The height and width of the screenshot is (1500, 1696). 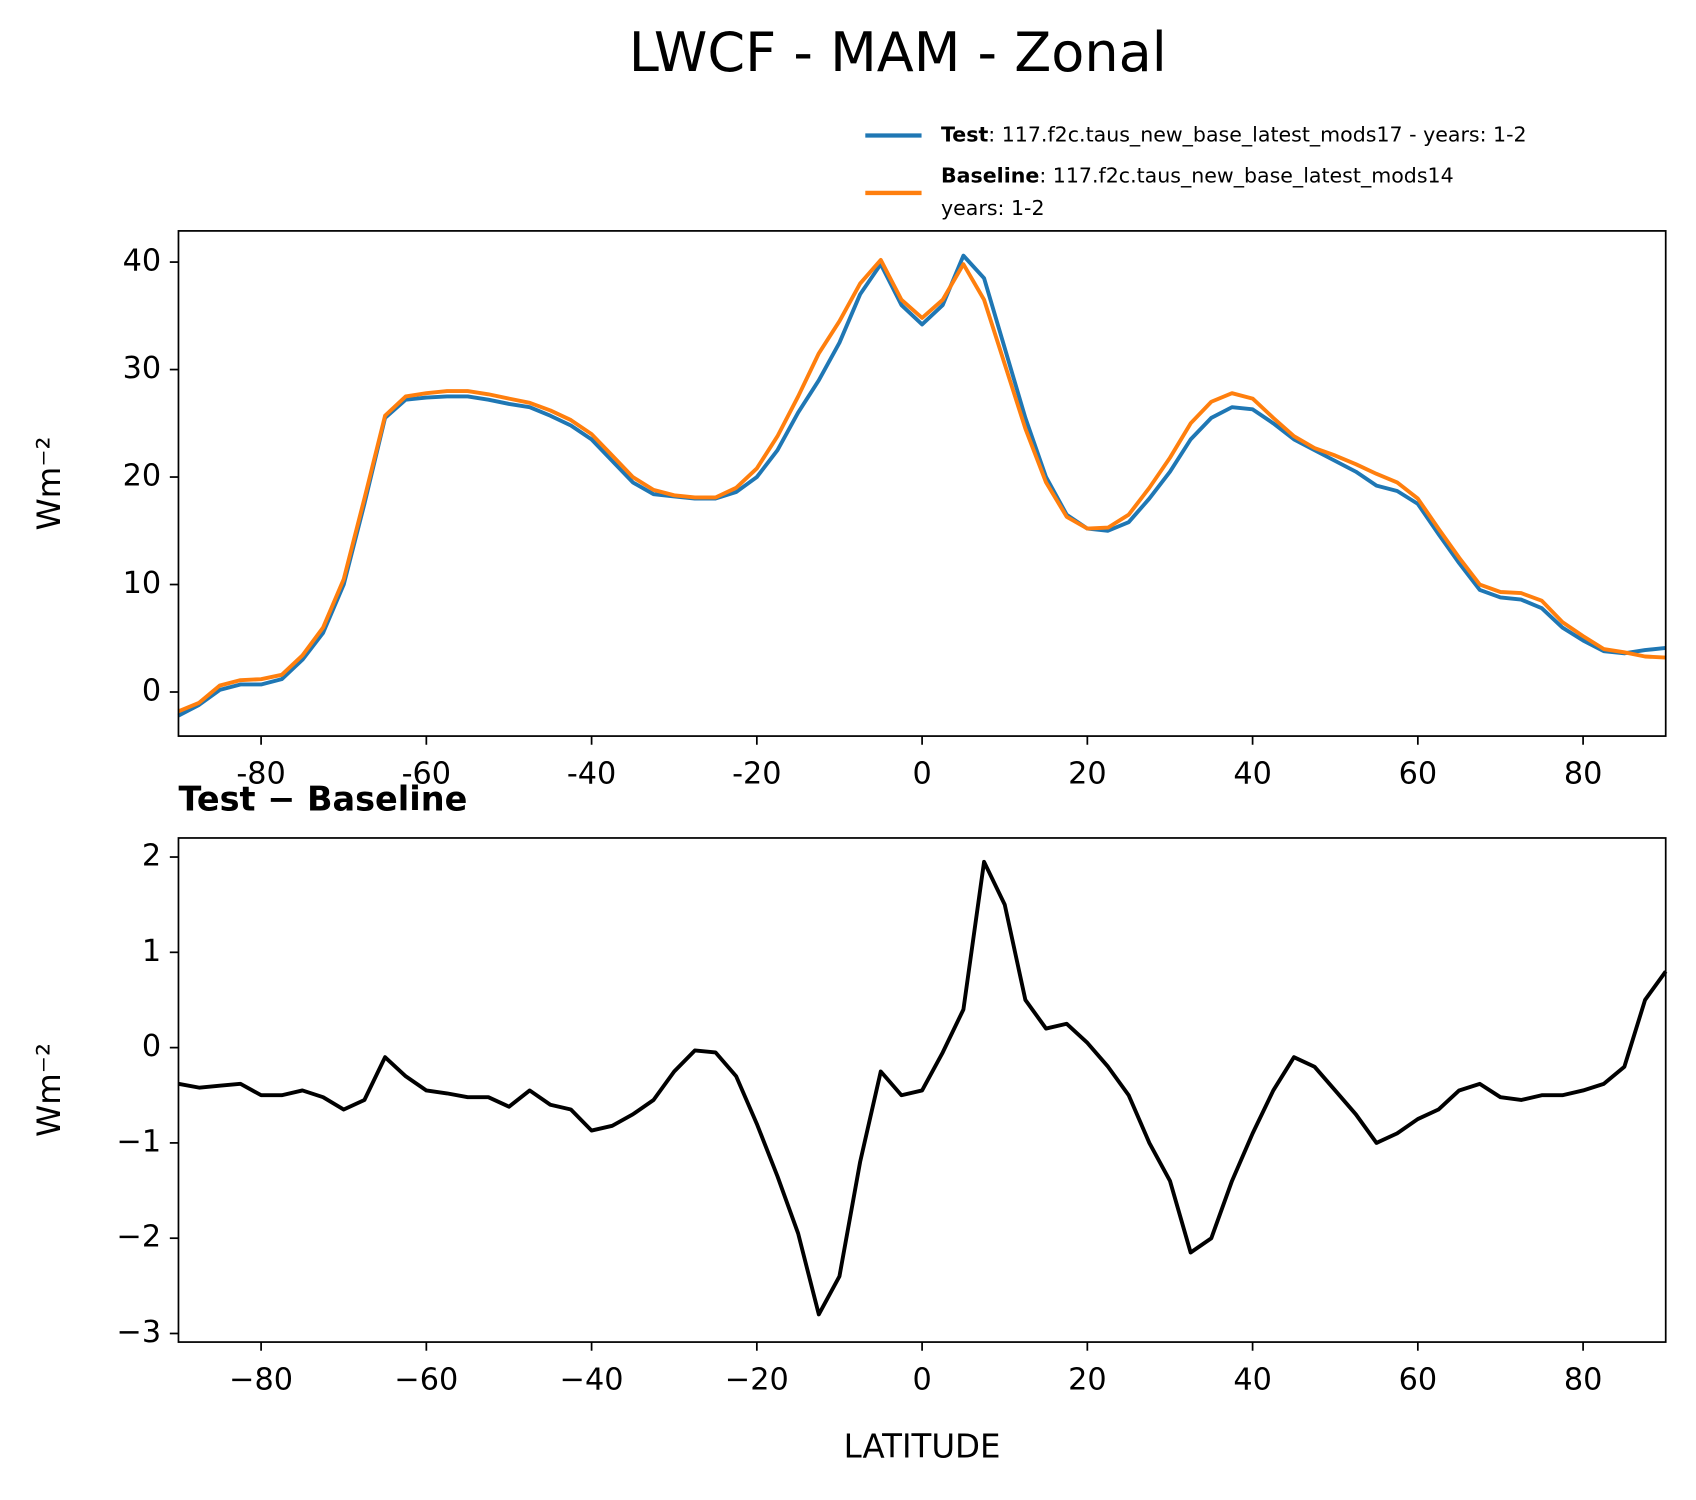 What do you see at coordinates (151, 951) in the screenshot?
I see `y-tick-label: 1` at bounding box center [151, 951].